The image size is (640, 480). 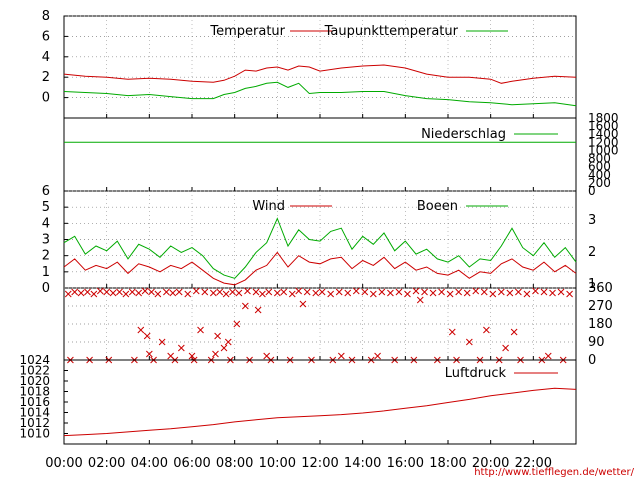 I want to click on x-tick-label: 04:00, so click(x=149, y=463).